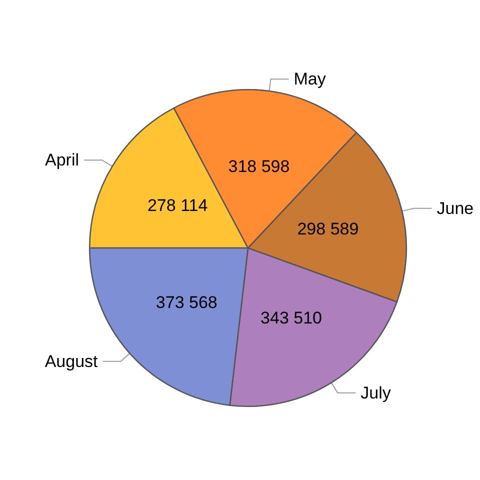 The image size is (480, 480). What do you see at coordinates (310, 79) in the screenshot?
I see `slice-label: May` at bounding box center [310, 79].